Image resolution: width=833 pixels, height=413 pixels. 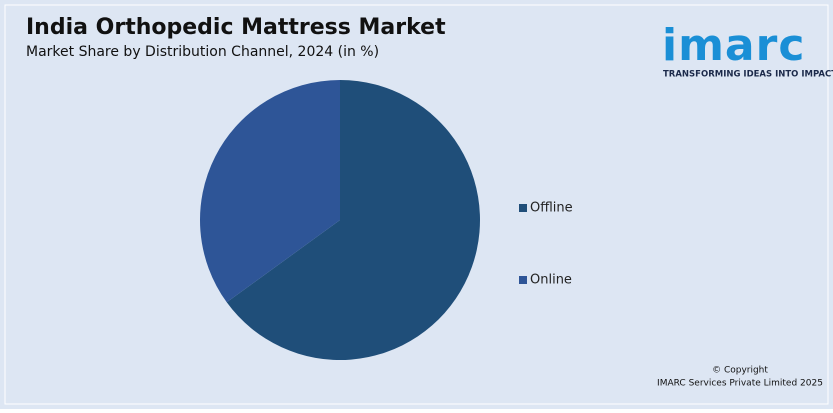 What do you see at coordinates (733, 45) in the screenshot?
I see `logo-name: imarc` at bounding box center [733, 45].